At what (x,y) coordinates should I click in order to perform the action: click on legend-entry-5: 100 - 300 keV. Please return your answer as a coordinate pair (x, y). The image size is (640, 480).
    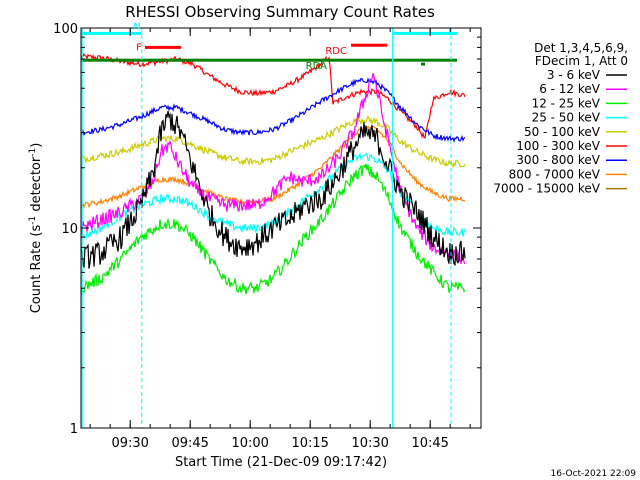
    Looking at the image, I should click on (558, 146).